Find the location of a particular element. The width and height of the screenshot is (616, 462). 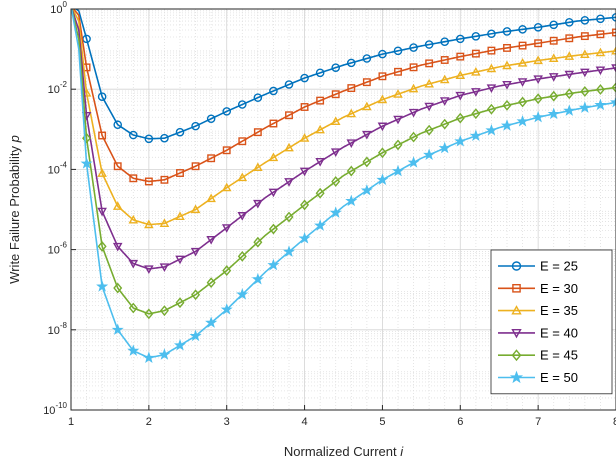

legend: E = 25 E = 30 E = 35 E = 40 E = 45 E = 50 is located at coordinates (551, 322).